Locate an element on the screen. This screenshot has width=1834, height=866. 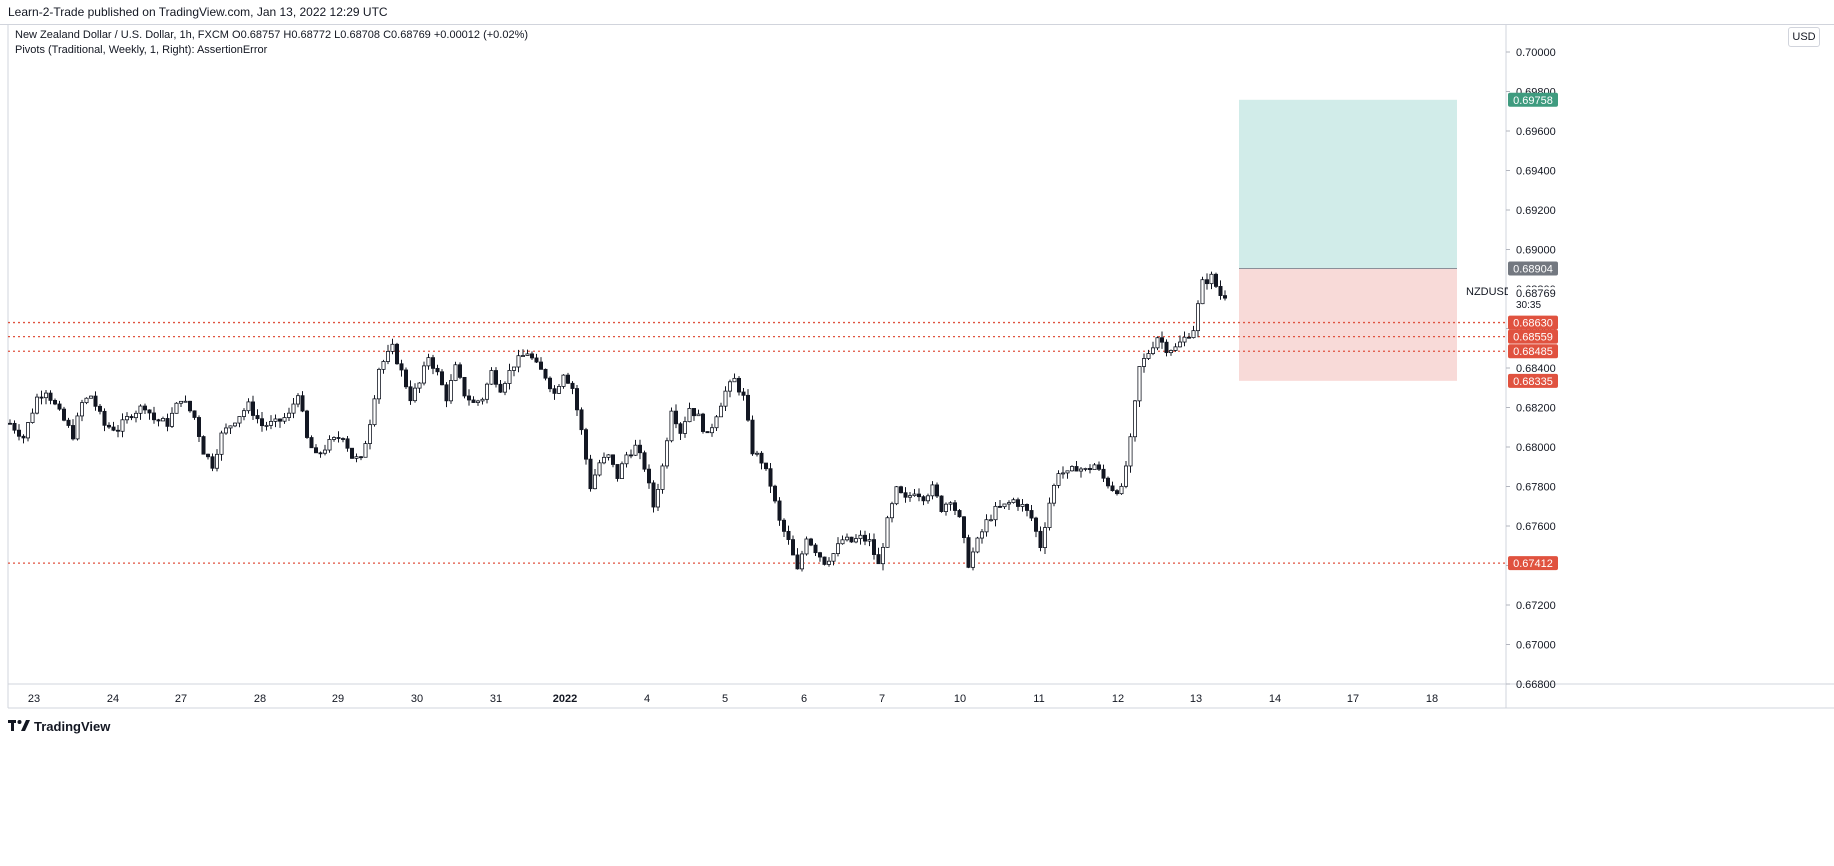
x-tick-label: 29 is located at coordinates (338, 699).